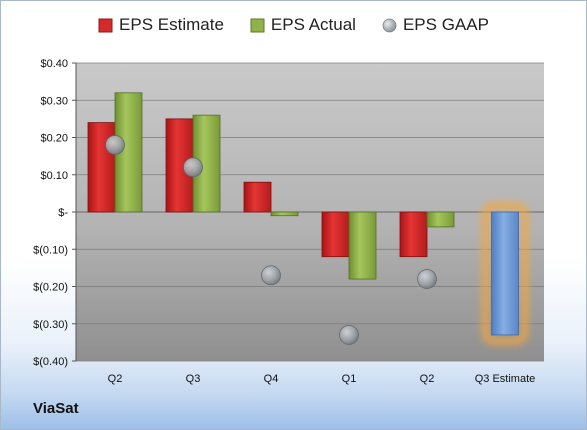 This screenshot has height=430, width=587. Describe the element at coordinates (505, 379) in the screenshot. I see `x-tick-label: Q3 Estimate` at that location.